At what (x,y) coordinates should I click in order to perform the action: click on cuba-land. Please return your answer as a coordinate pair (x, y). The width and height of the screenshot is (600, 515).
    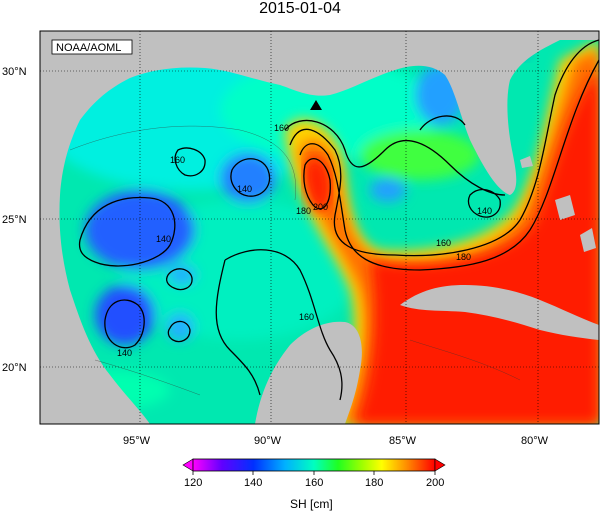
    Looking at the image, I should click on (499, 312).